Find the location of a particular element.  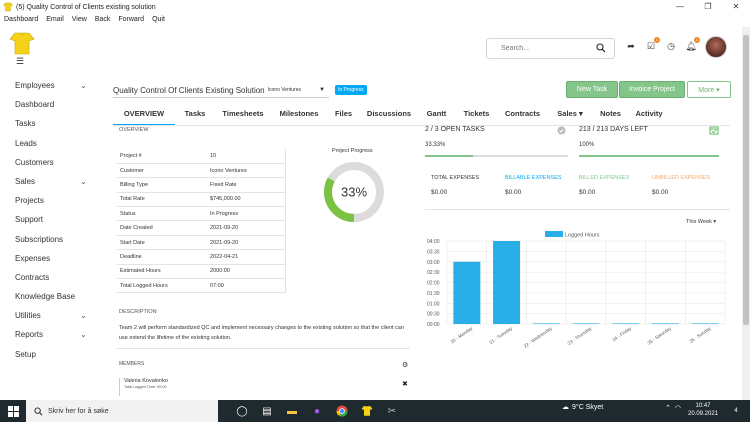

hamburger-menu-icon: ☰ is located at coordinates (20, 61).